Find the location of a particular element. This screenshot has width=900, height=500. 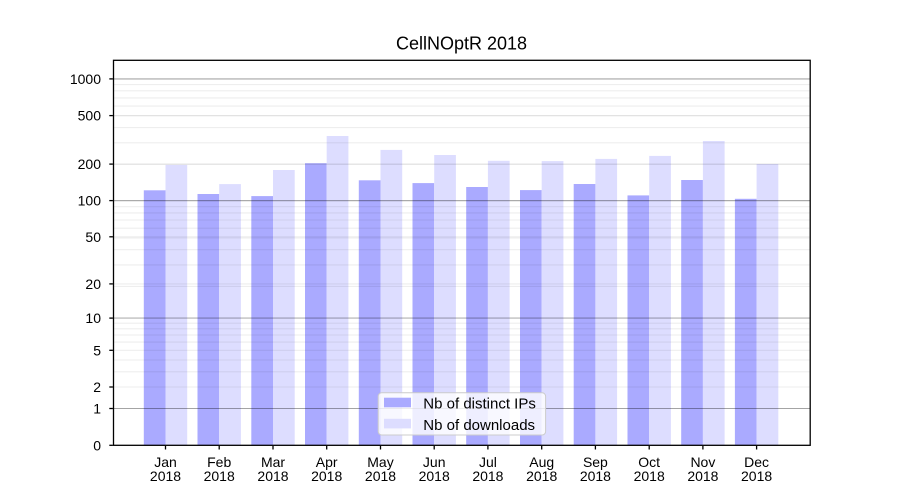

svg-text: May is located at coordinates (380, 462).